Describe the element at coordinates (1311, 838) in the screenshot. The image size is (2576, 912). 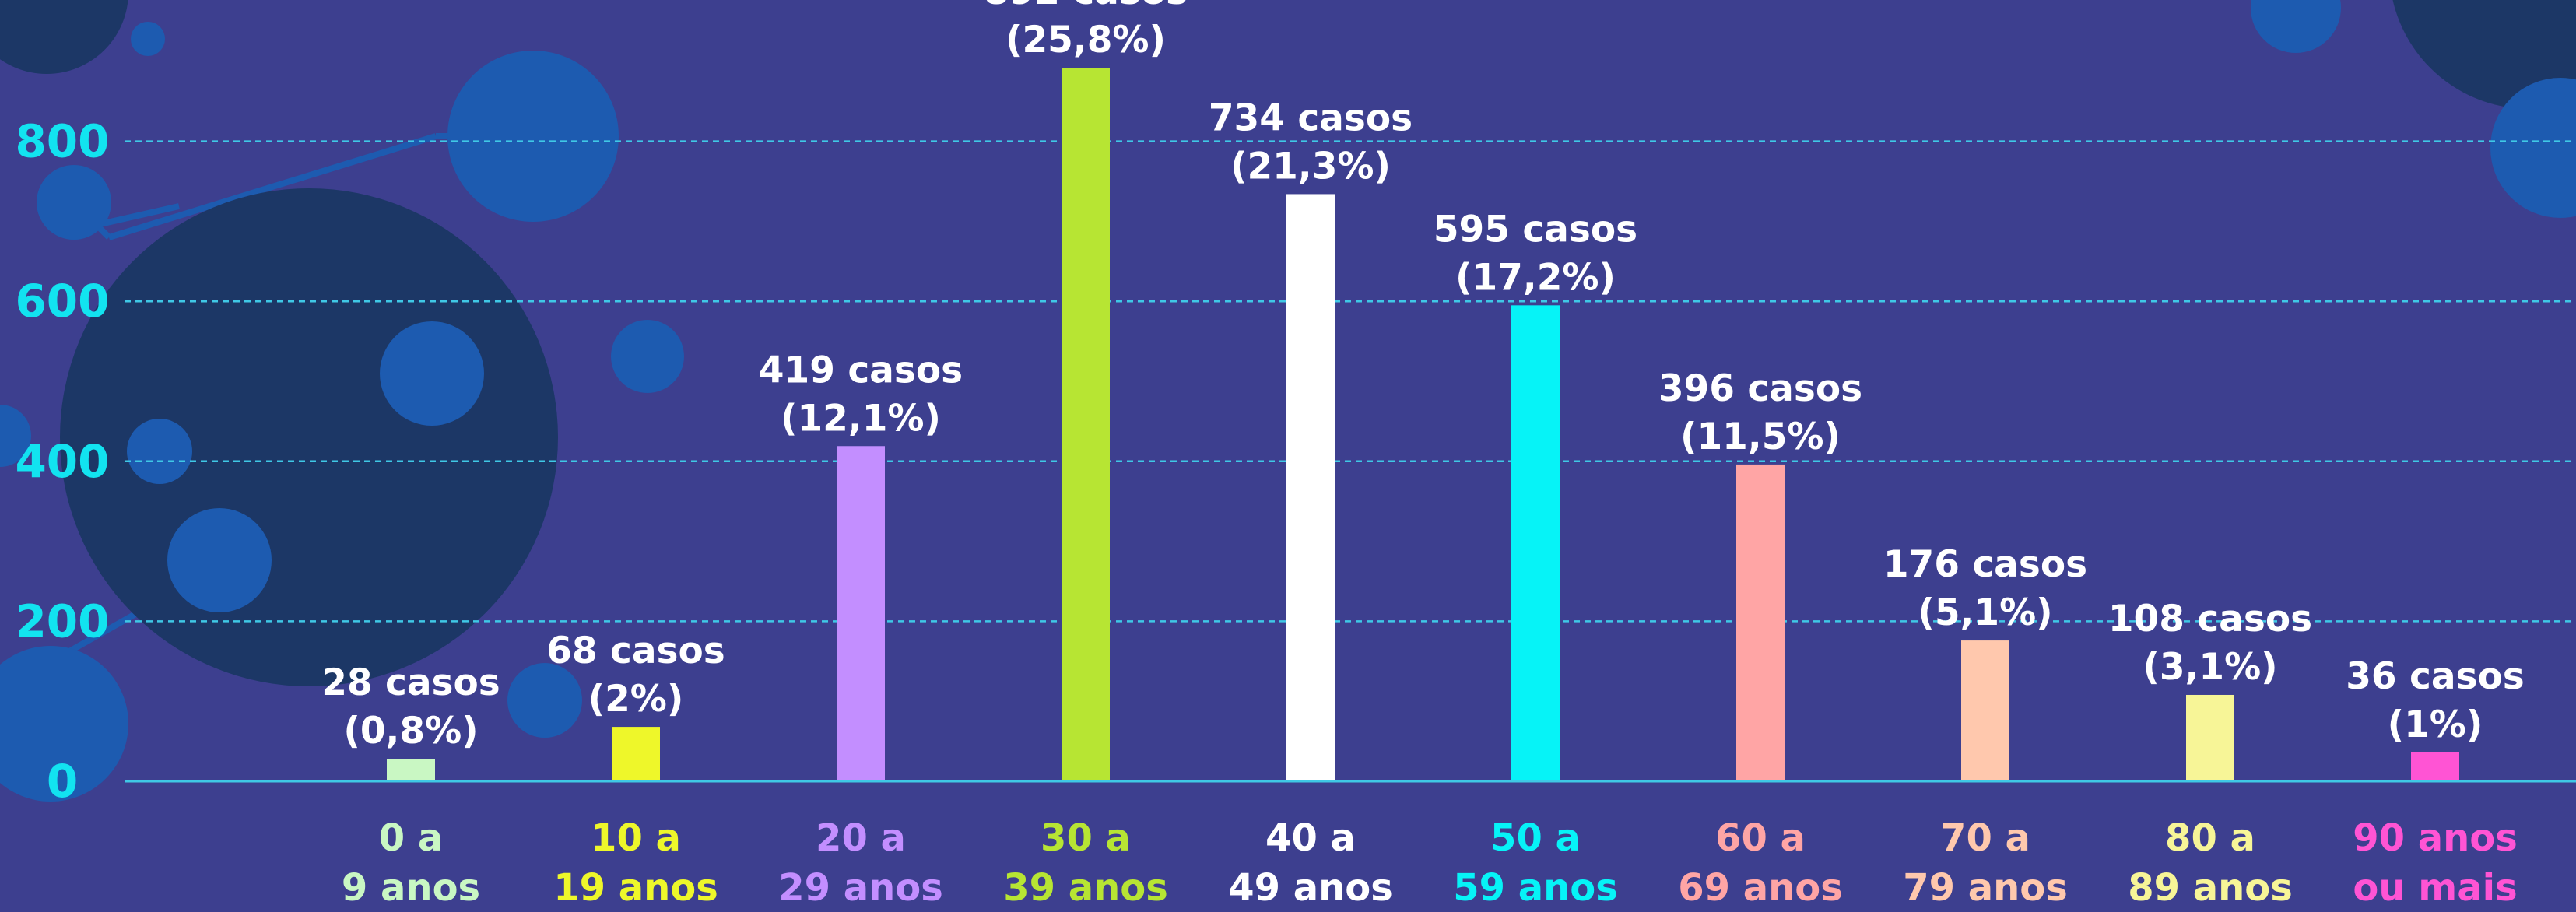
I see `x-tick-label-line1: 40 a` at that location.